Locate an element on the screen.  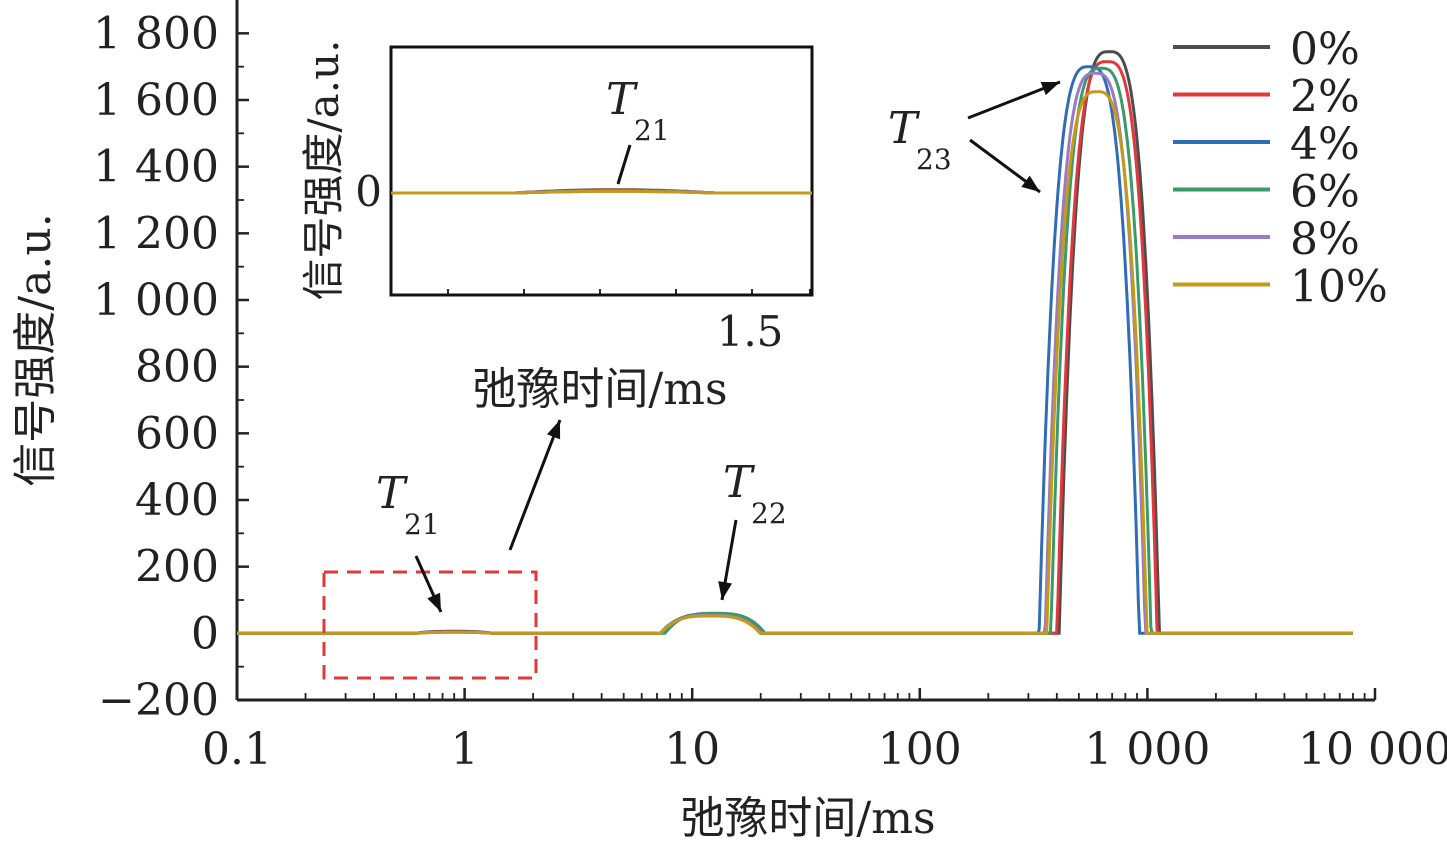
y-tick-label: 1 600 is located at coordinates (156, 100).